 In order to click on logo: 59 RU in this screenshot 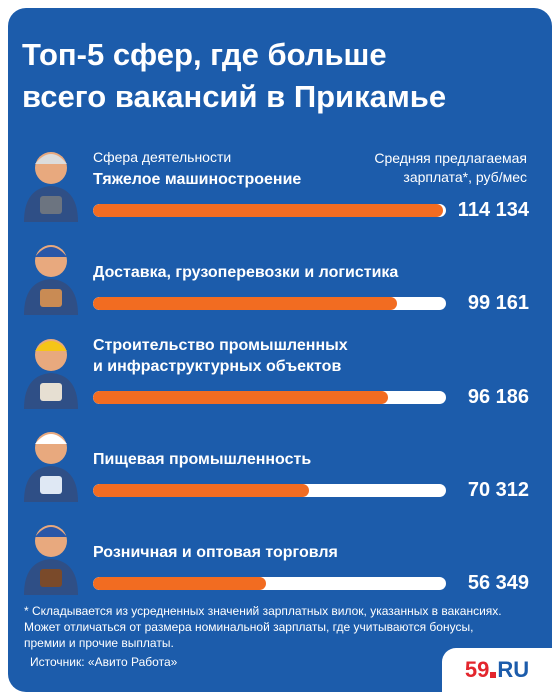, I will do `click(497, 670)`.